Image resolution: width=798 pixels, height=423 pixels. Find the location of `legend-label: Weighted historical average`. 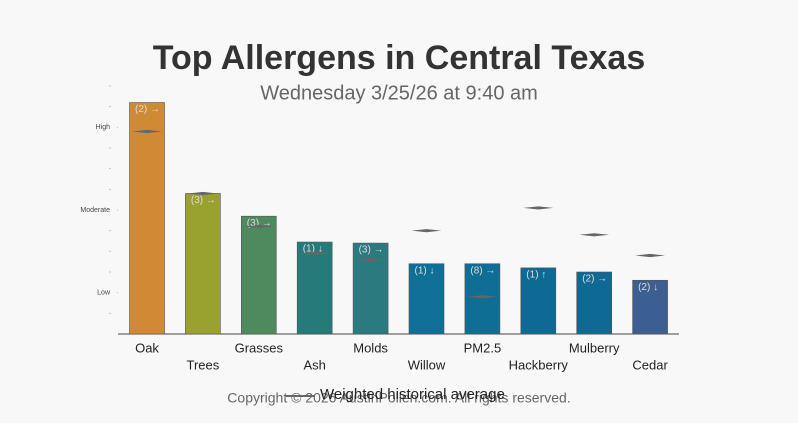

legend-label: Weighted historical average is located at coordinates (412, 394).